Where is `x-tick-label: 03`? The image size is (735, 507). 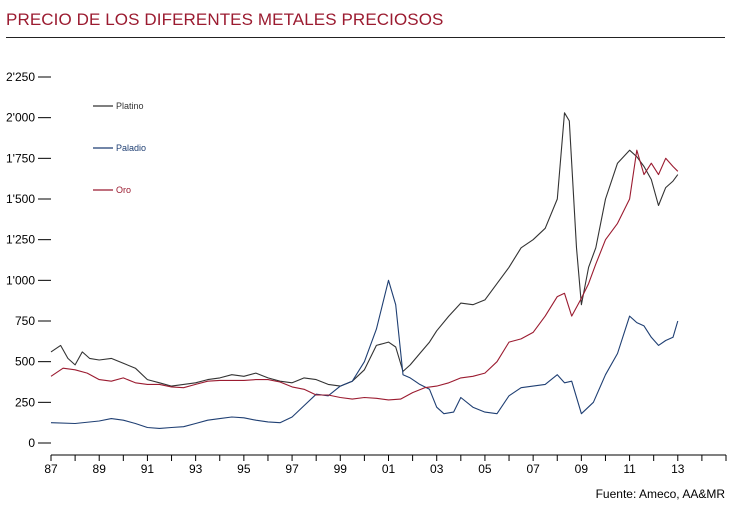 x-tick-label: 03 is located at coordinates (437, 469).